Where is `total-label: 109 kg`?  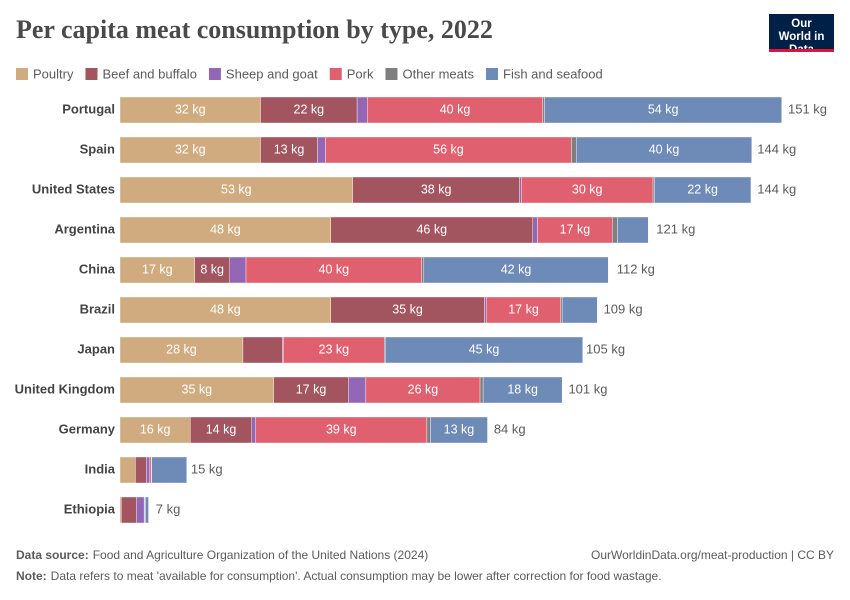
total-label: 109 kg is located at coordinates (623, 308).